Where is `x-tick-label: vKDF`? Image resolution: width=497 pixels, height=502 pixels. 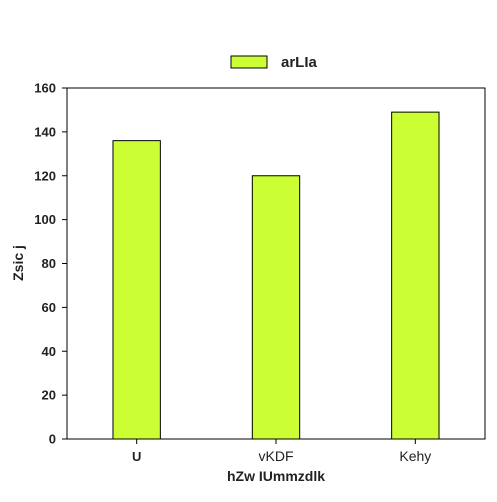
x-tick-label: vKDF is located at coordinates (276, 456).